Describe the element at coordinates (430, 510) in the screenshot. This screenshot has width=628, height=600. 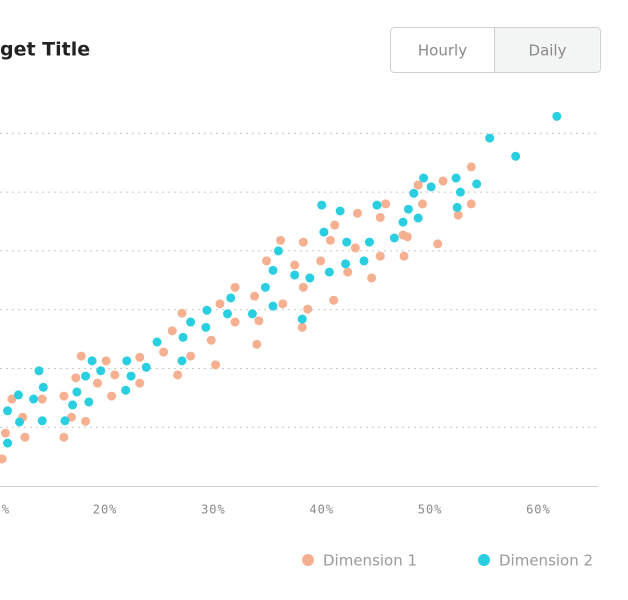
I see `x-tick-label: 50%` at that location.